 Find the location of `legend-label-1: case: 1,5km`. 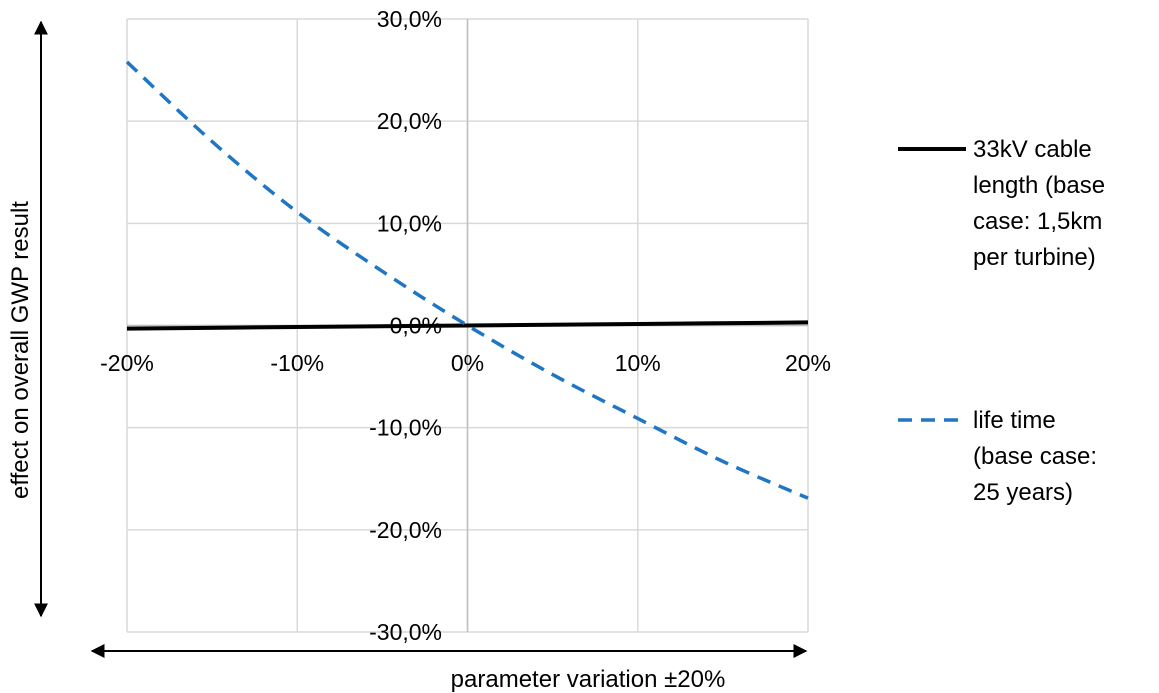

legend-label-1: case: 1,5km is located at coordinates (1037, 221).